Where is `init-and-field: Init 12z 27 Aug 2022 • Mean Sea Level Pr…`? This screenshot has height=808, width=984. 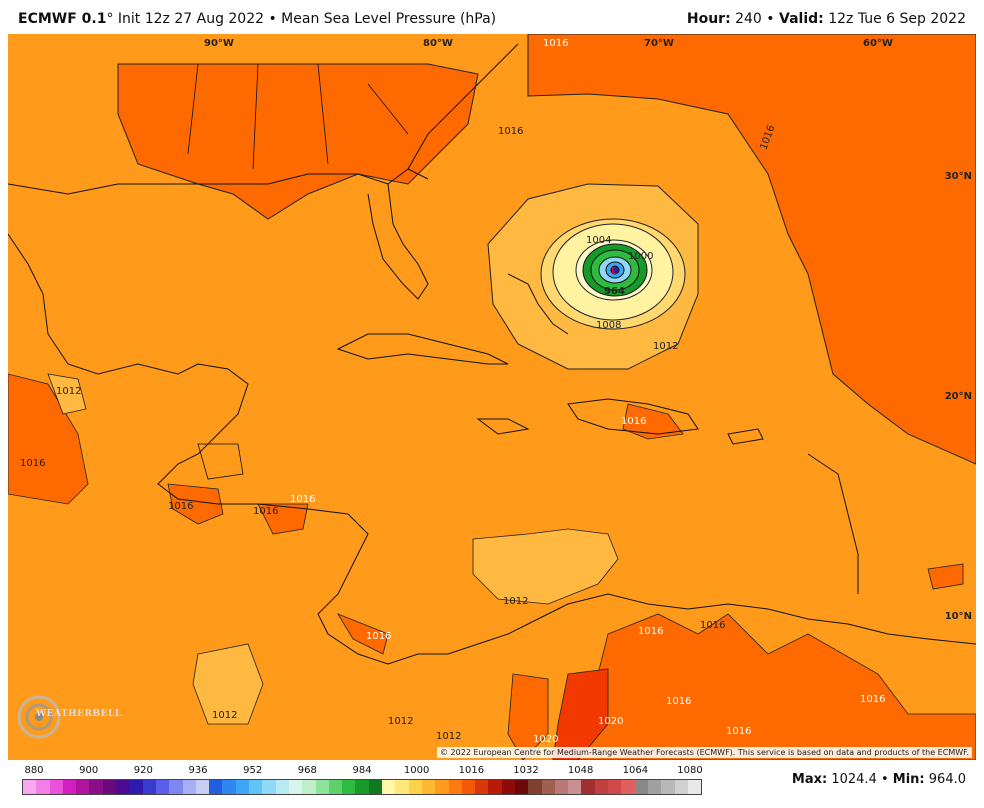 init-and-field: Init 12z 27 Aug 2022 • Mean Sea Level Pr… is located at coordinates (305, 19).